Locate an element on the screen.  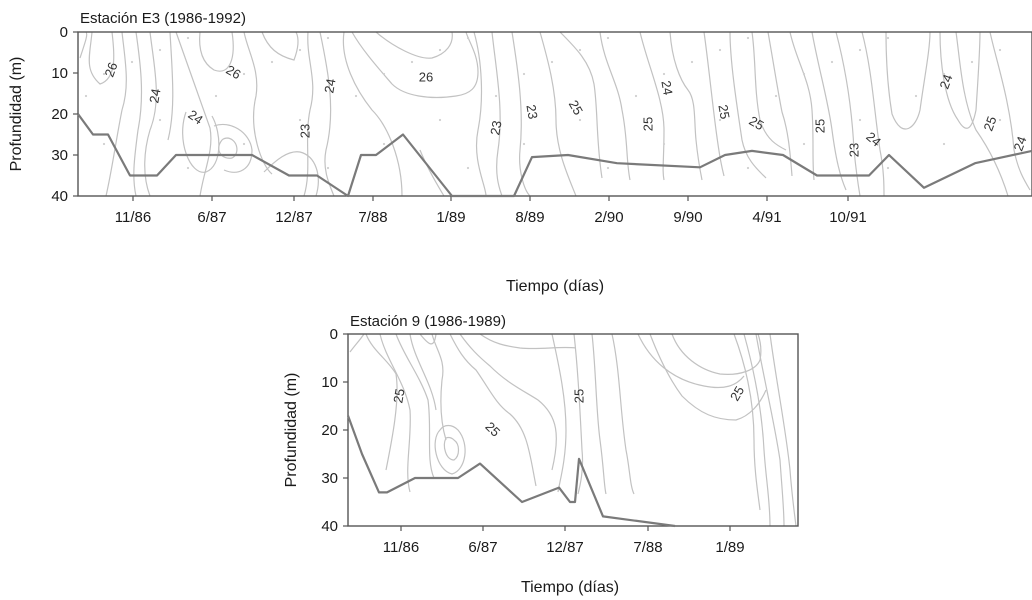
x-tick-label: 8/89 is located at coordinates (529, 217).